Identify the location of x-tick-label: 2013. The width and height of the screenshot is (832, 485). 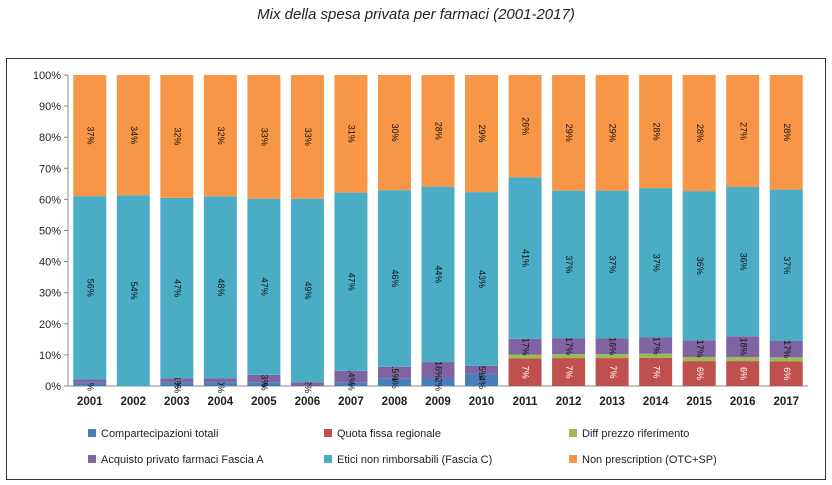
(612, 402).